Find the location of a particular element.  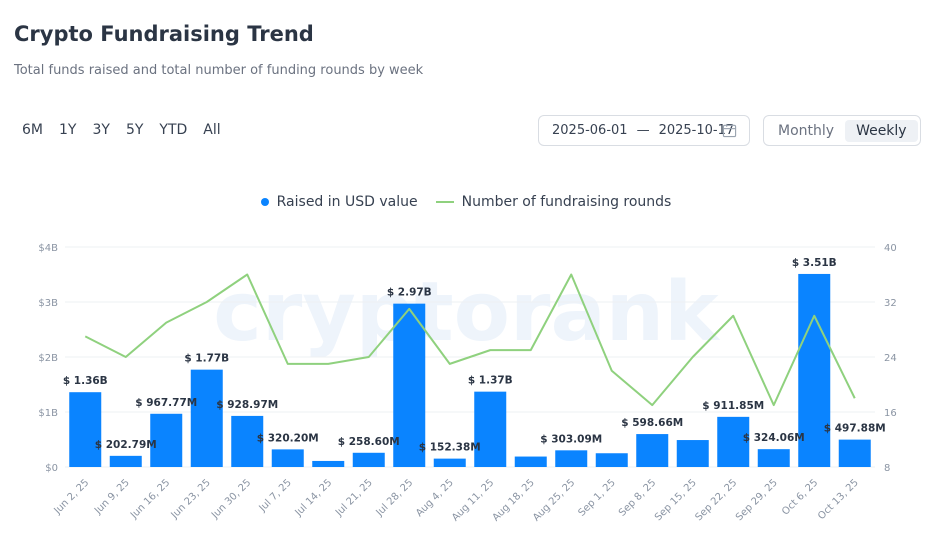

x-tick-label: Jun 9, 25 is located at coordinates (112, 497).